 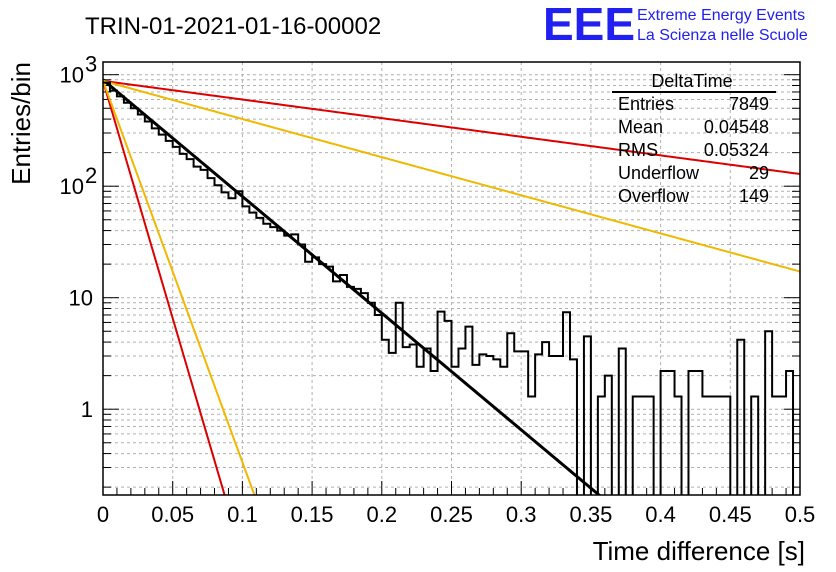 What do you see at coordinates (91, 64) in the screenshot?
I see `y-tick-exponent: 3` at bounding box center [91, 64].